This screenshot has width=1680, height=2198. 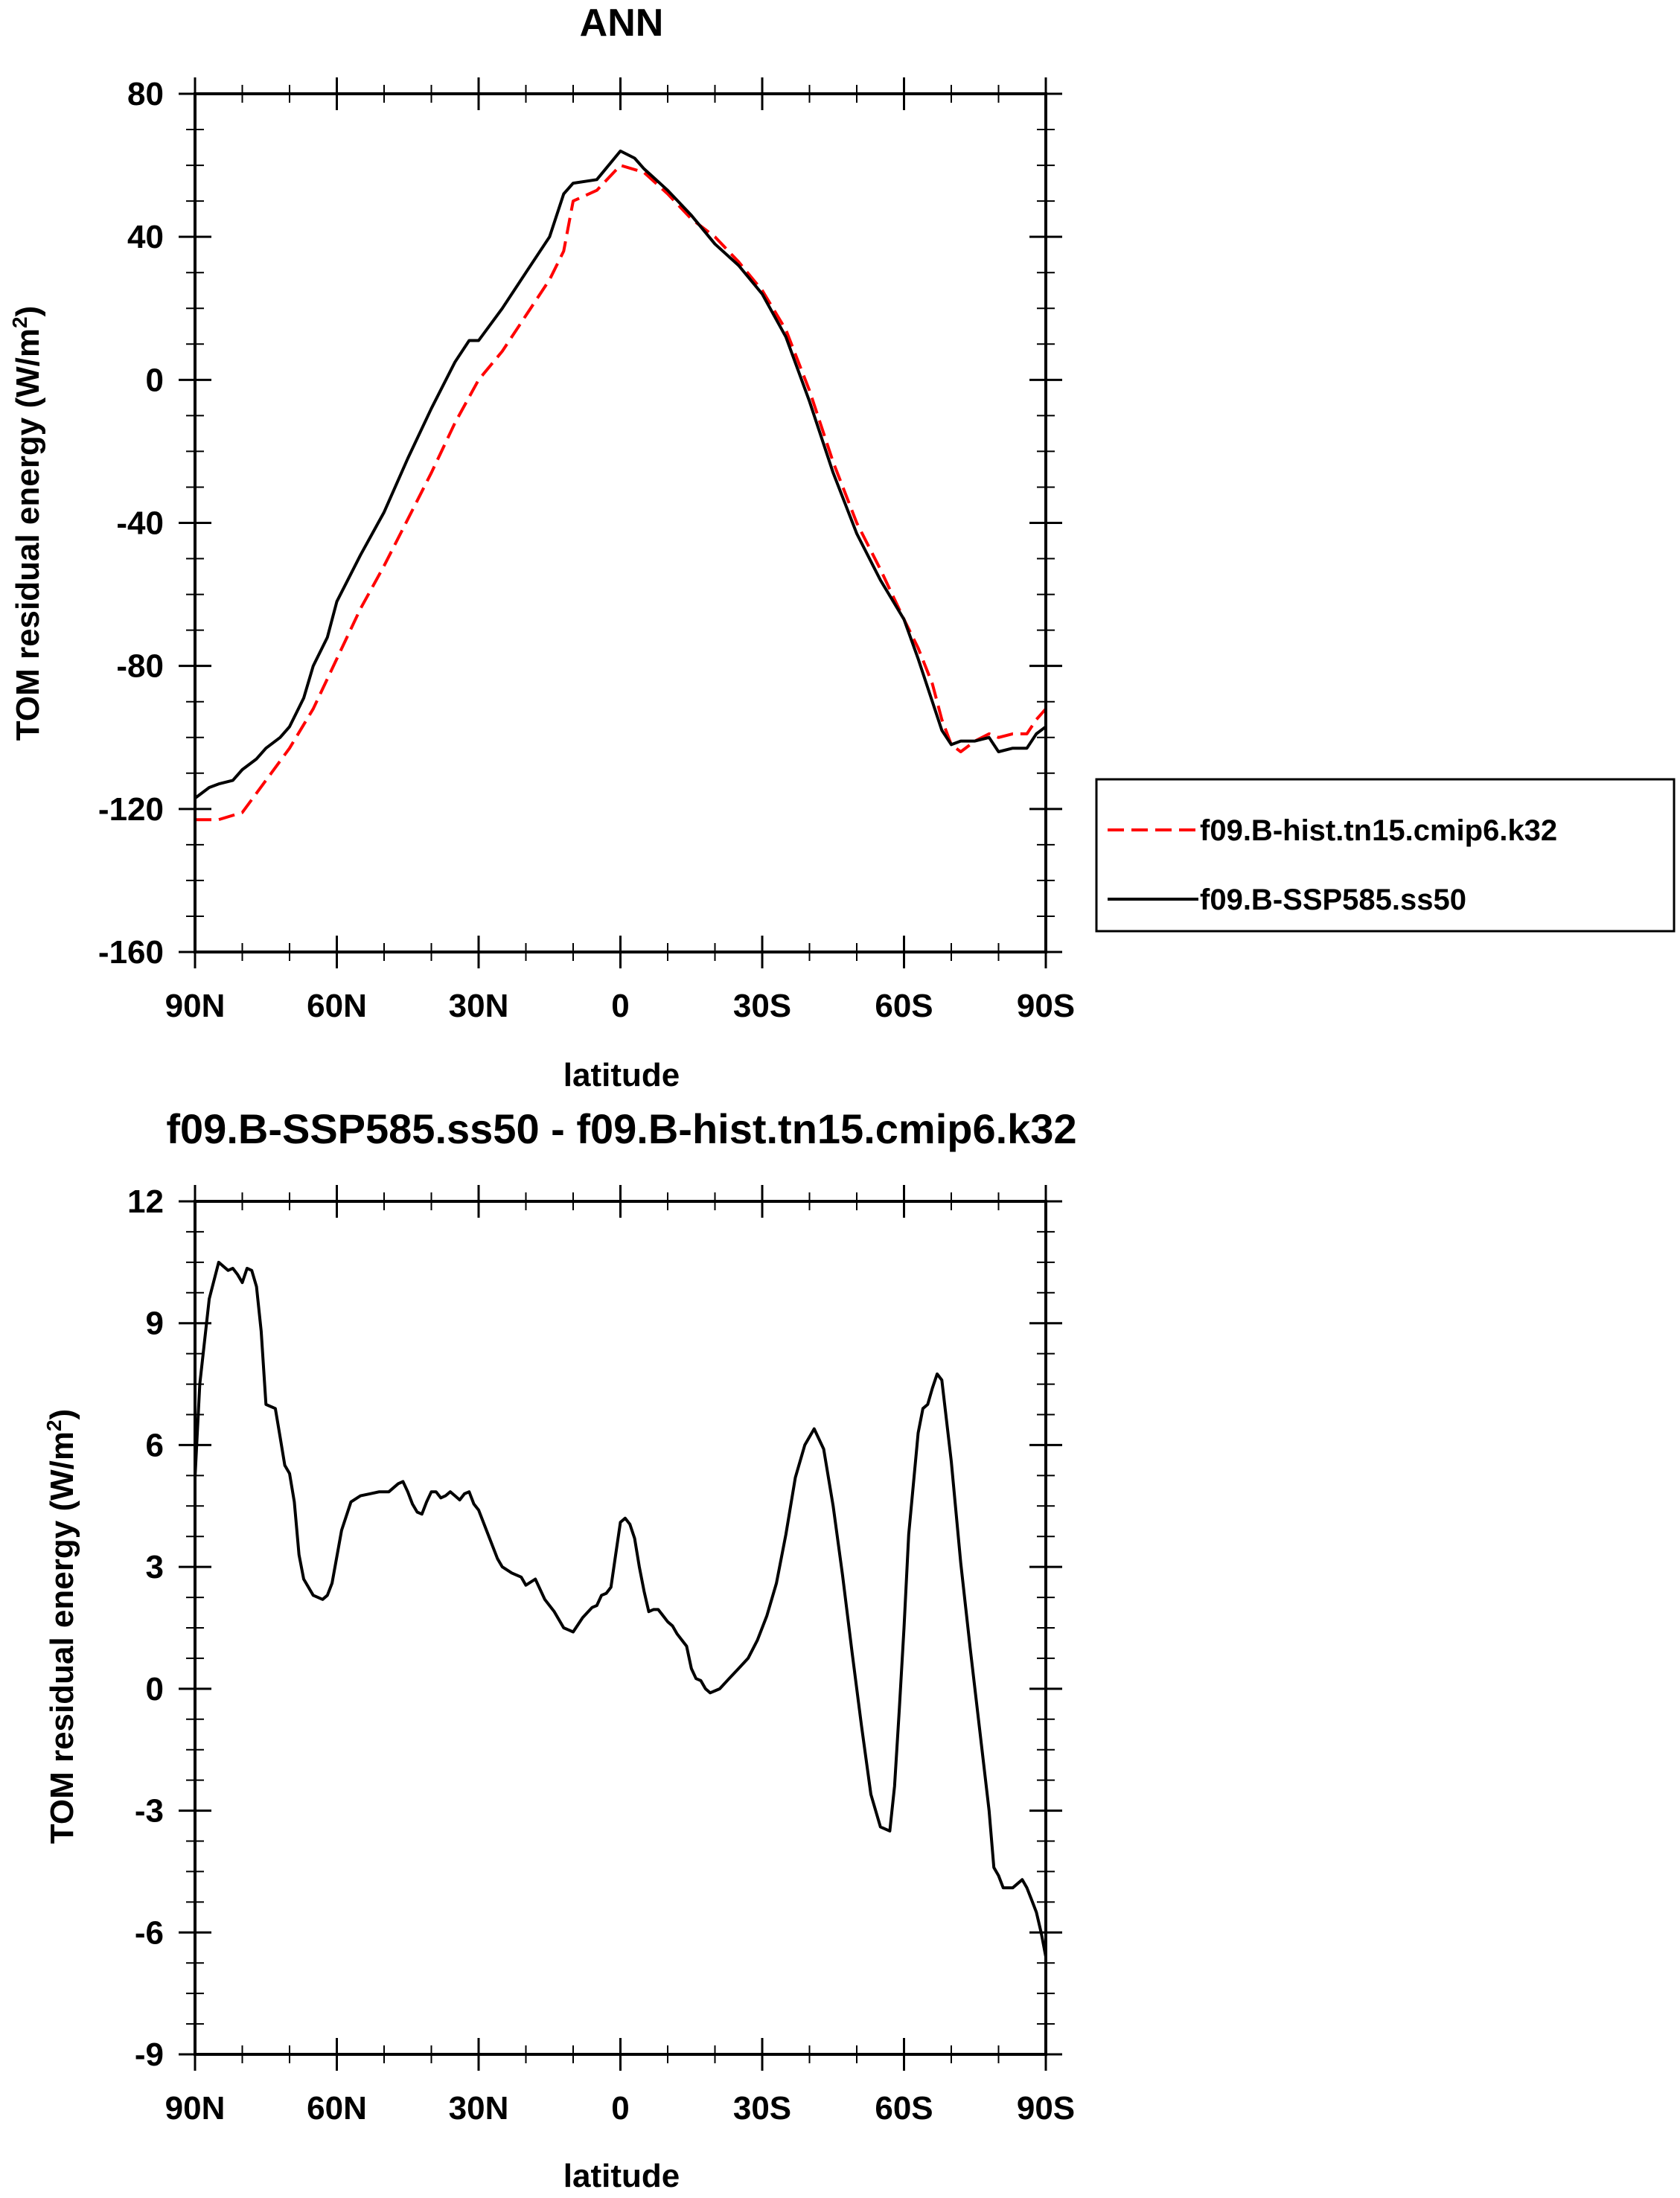 What do you see at coordinates (131, 953) in the screenshot?
I see `y-tick-label: -160` at bounding box center [131, 953].